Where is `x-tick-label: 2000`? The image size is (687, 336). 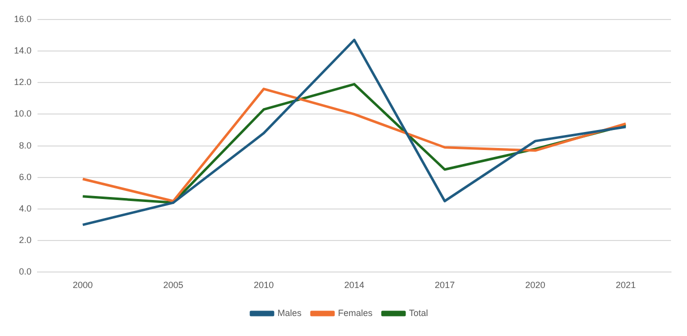 x-tick-label: 2000 is located at coordinates (82, 285).